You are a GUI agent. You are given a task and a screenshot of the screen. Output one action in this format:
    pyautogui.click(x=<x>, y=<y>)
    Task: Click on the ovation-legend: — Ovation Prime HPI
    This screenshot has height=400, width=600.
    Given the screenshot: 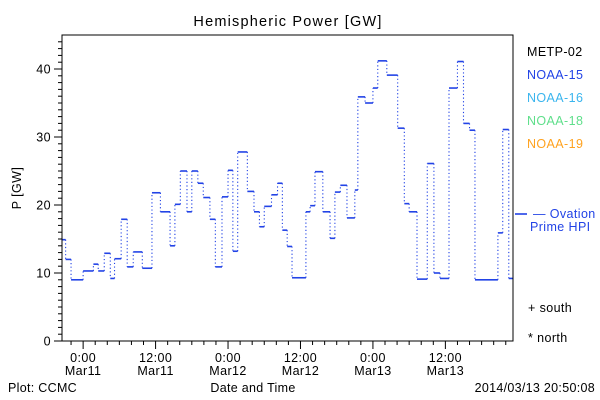 What is the action you would take?
    pyautogui.click(x=555, y=220)
    